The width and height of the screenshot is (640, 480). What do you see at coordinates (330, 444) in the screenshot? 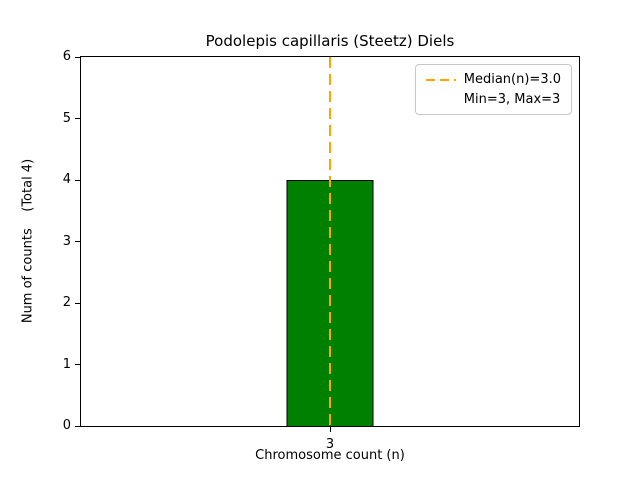
I see `x-tick-label: 3` at bounding box center [330, 444].